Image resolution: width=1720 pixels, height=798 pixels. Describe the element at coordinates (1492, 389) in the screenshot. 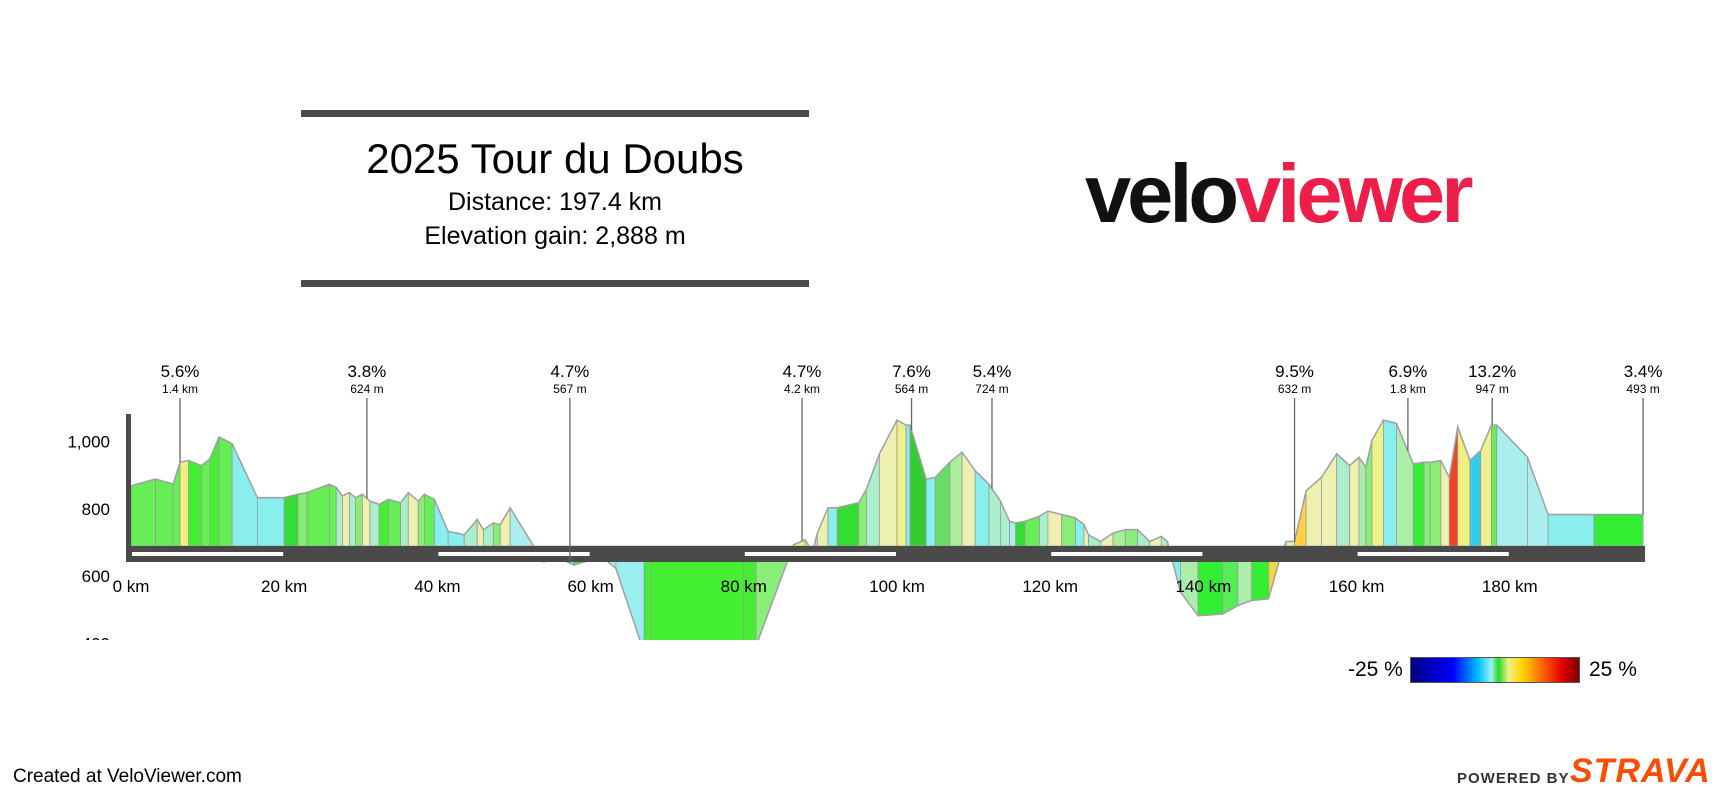

I see `climb-length-label: 947 m` at that location.